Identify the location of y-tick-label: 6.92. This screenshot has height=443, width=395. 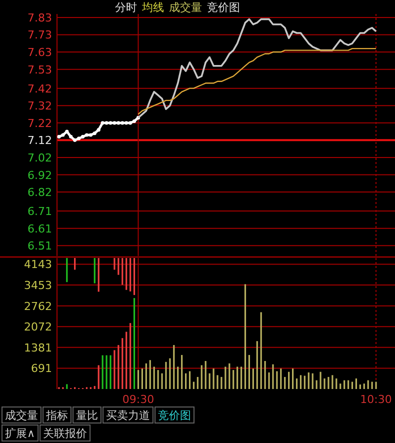
(40, 175).